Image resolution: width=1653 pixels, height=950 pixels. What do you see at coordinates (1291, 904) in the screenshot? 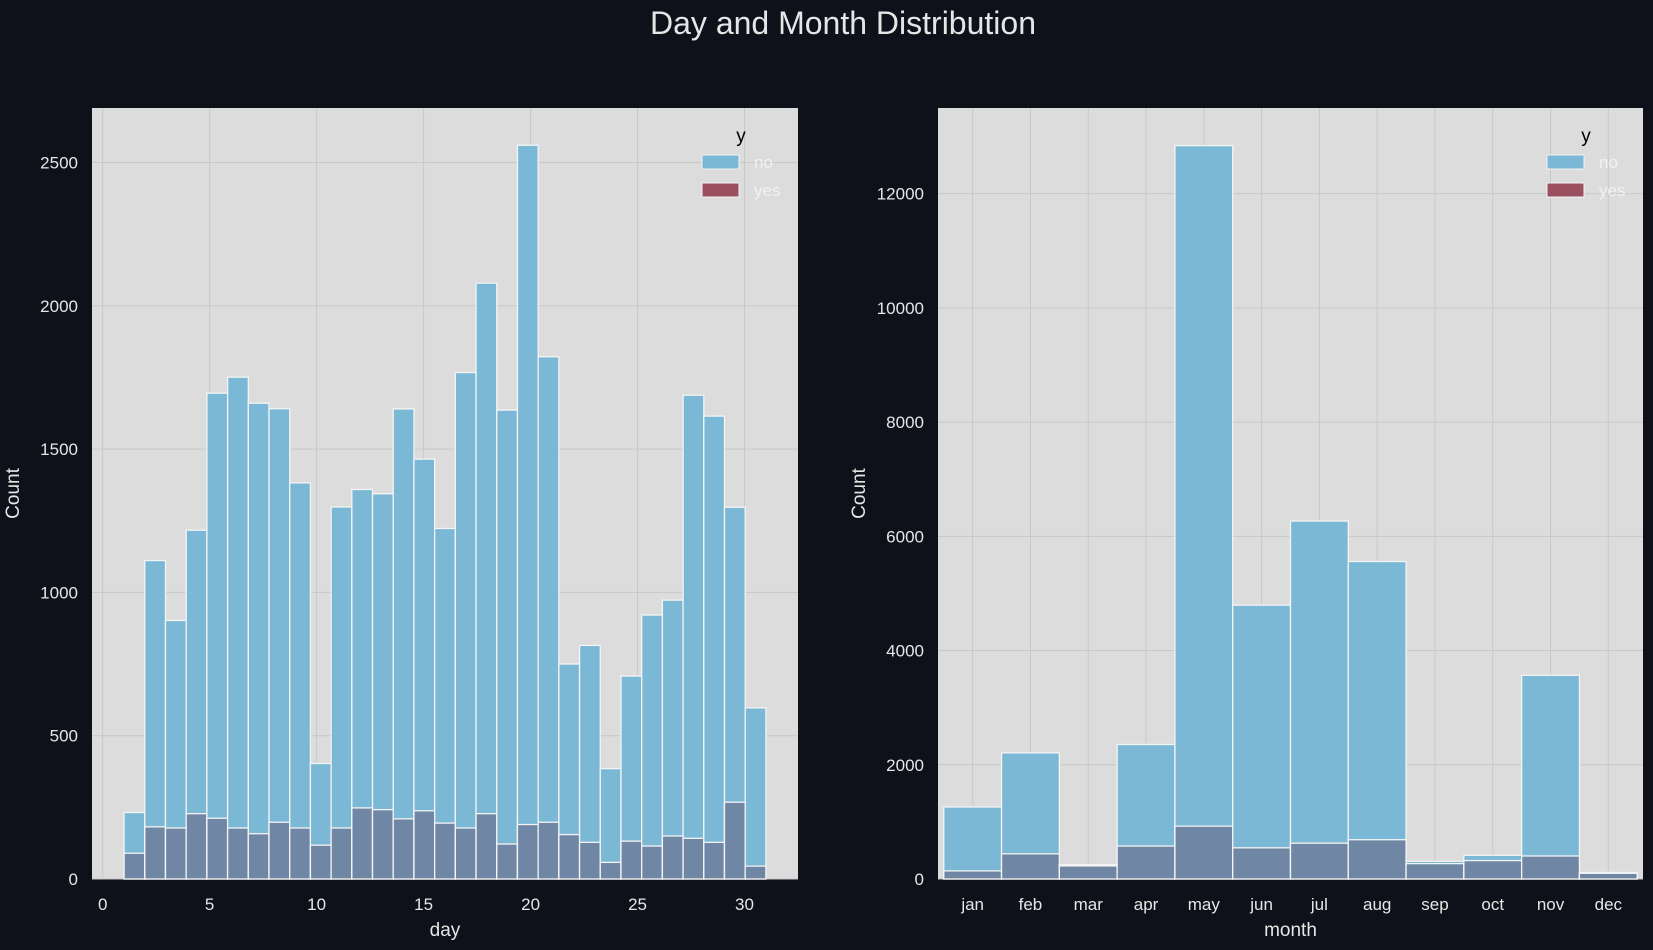
I see `month-x-ticks: jan feb mar apr may jun jul aug sep oct nov dec` at bounding box center [1291, 904].